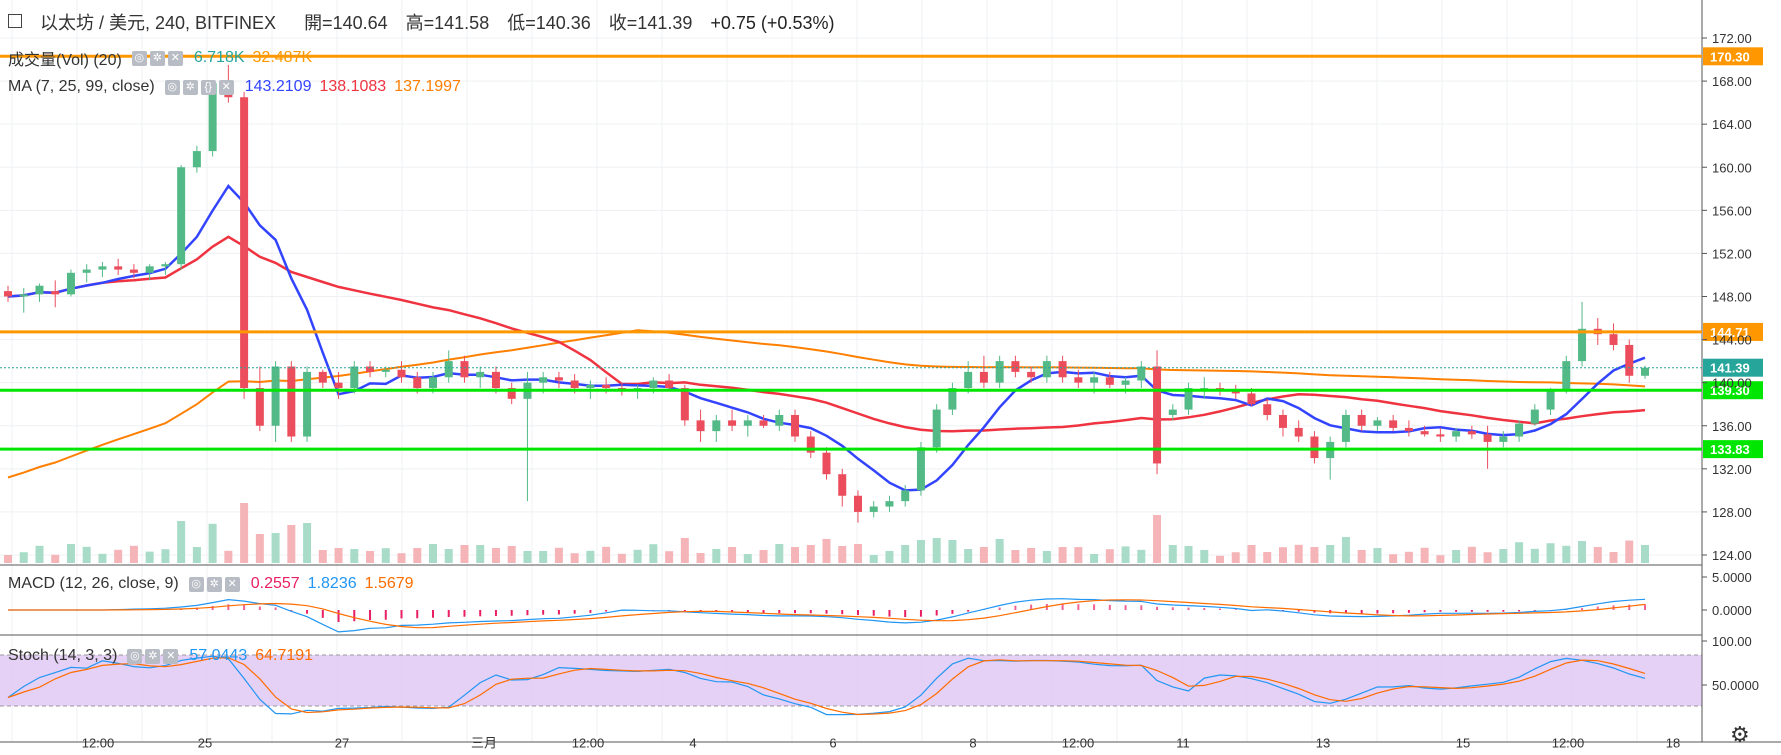 The height and width of the screenshot is (755, 1781). Describe the element at coordinates (1732, 297) in the screenshot. I see `price-tick-label: 148.00` at that location.